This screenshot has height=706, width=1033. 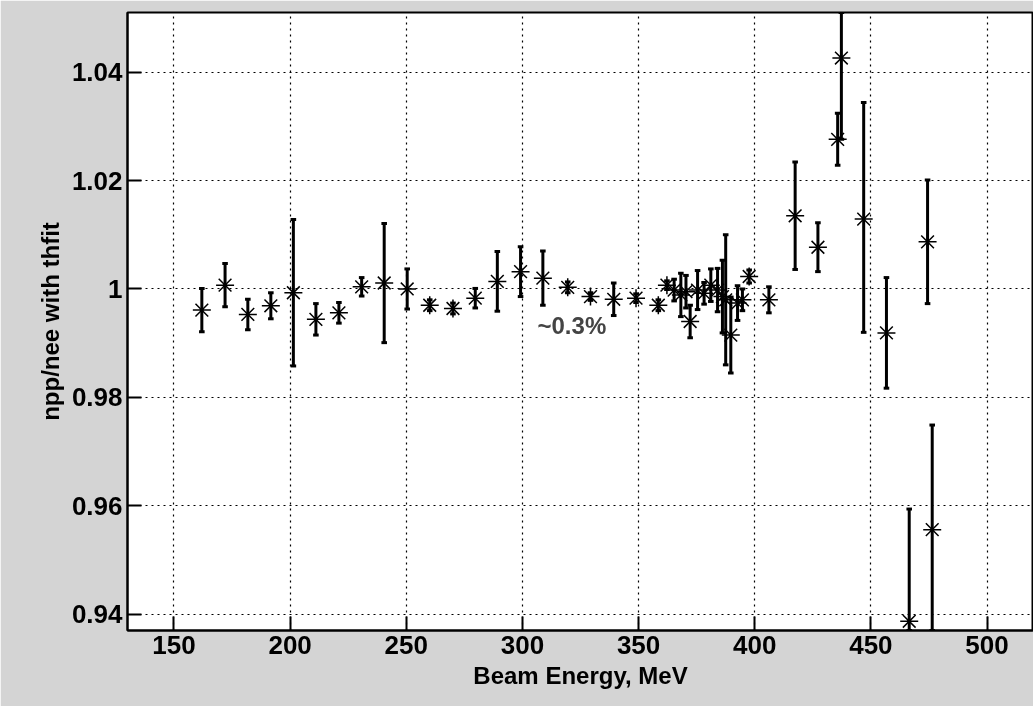 I want to click on annotation: ~0.3%, so click(x=572, y=325).